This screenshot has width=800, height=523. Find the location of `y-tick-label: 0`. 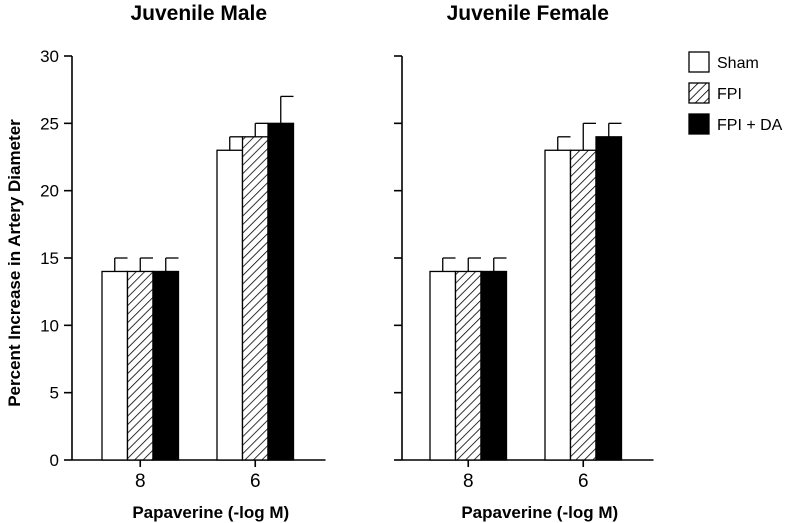

y-tick-label: 0 is located at coordinates (54, 460).